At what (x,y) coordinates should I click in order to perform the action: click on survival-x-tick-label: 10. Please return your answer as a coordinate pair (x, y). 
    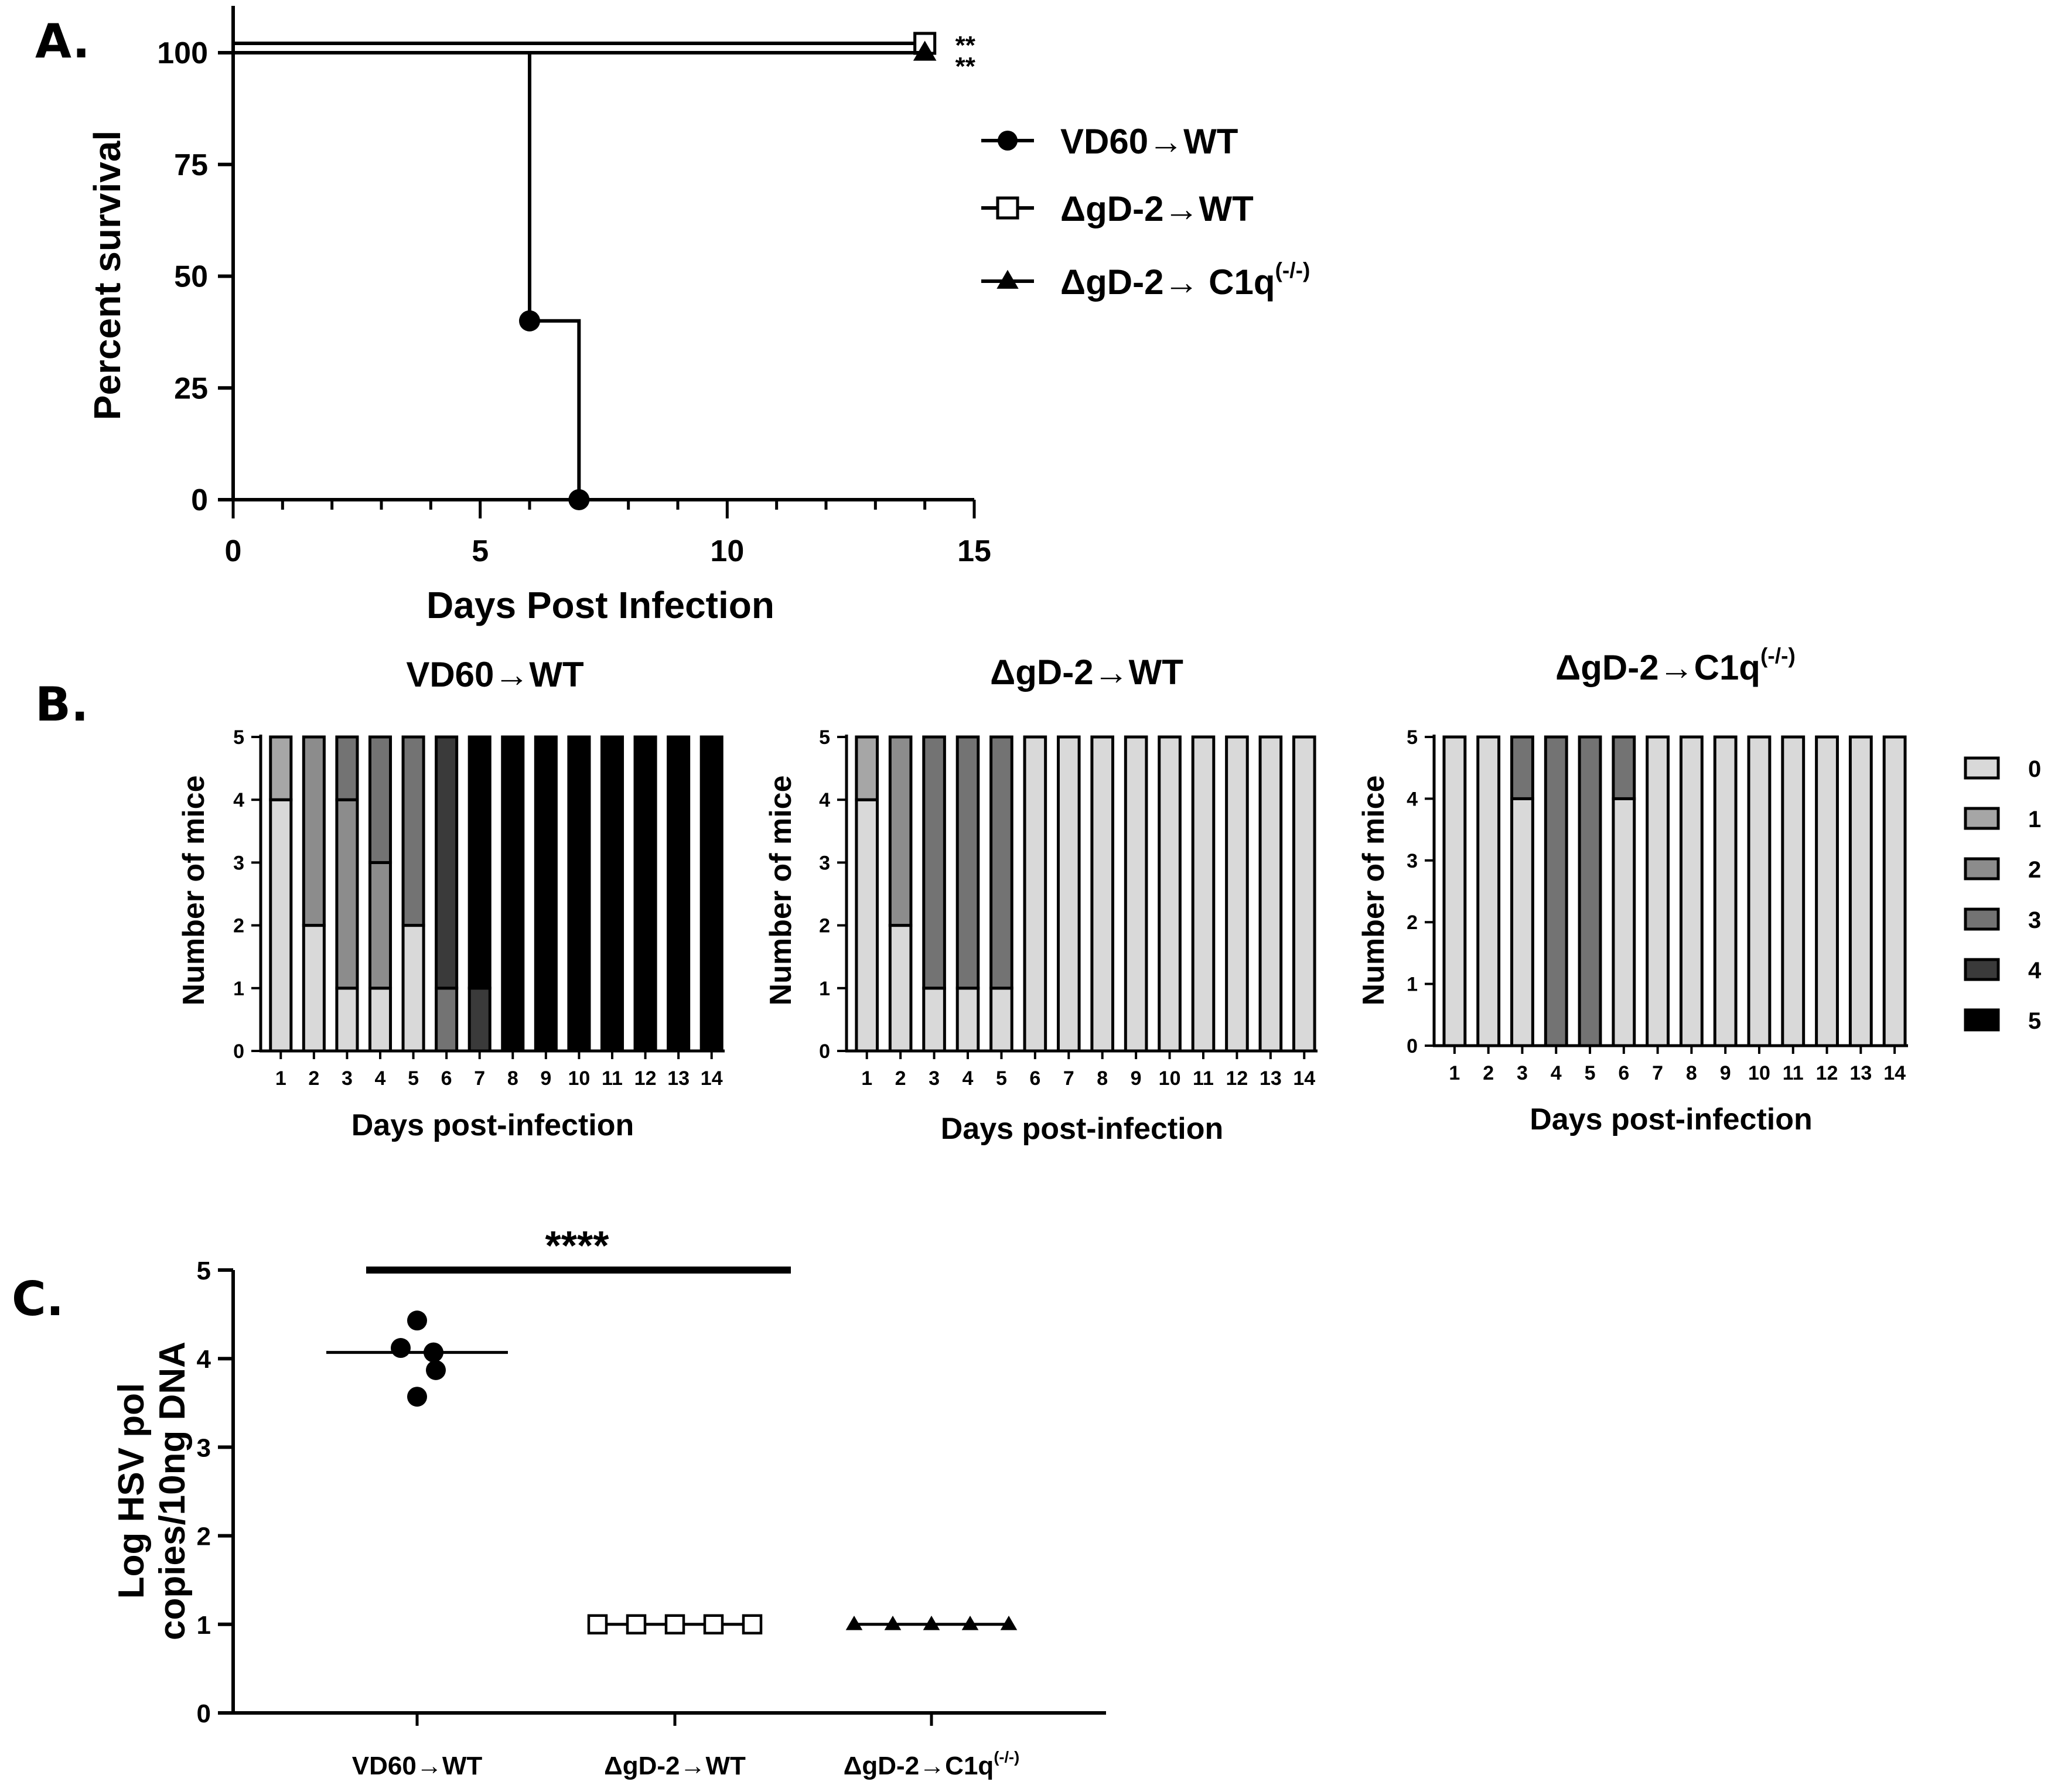
    Looking at the image, I should click on (727, 551).